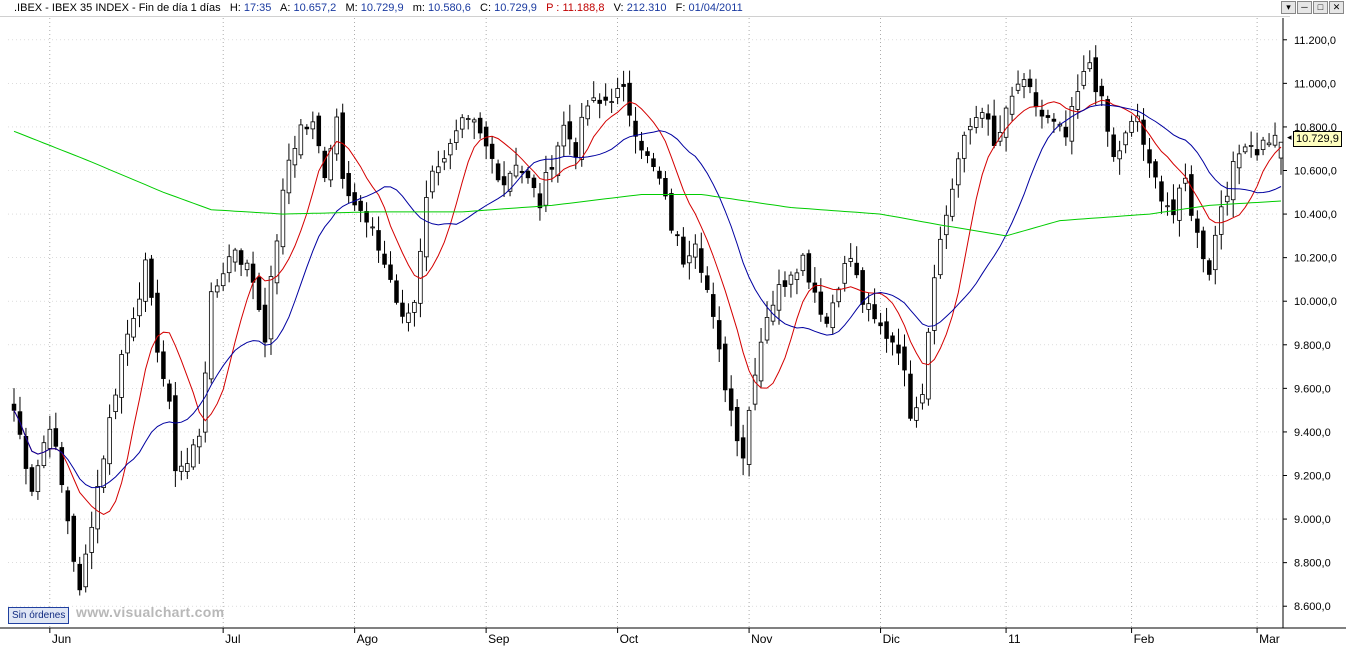  I want to click on orders-button: Sin órdenes, so click(39, 615).